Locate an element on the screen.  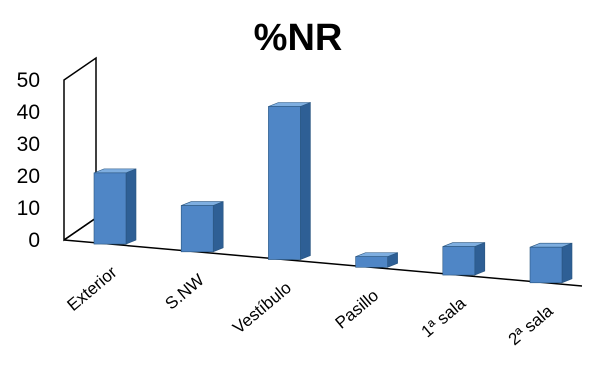
y-tick-label: 0 is located at coordinates (34, 240).